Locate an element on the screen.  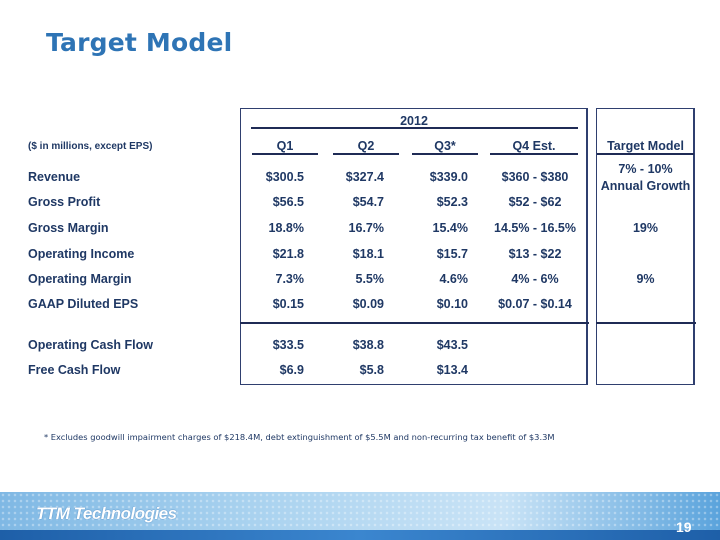
section-divider-target is located at coordinates (646, 323).